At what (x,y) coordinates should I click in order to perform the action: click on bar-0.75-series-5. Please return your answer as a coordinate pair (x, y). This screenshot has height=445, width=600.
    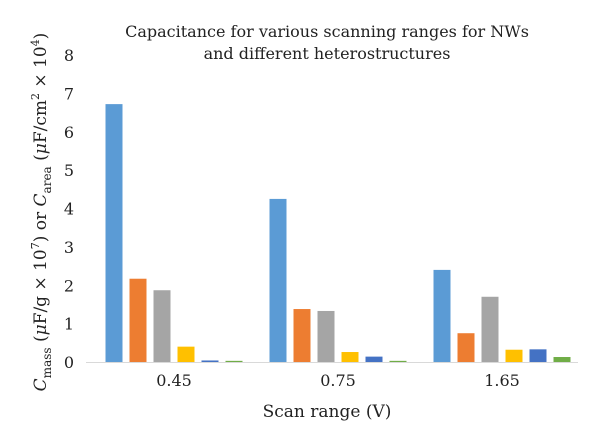
    Looking at the image, I should click on (374, 359).